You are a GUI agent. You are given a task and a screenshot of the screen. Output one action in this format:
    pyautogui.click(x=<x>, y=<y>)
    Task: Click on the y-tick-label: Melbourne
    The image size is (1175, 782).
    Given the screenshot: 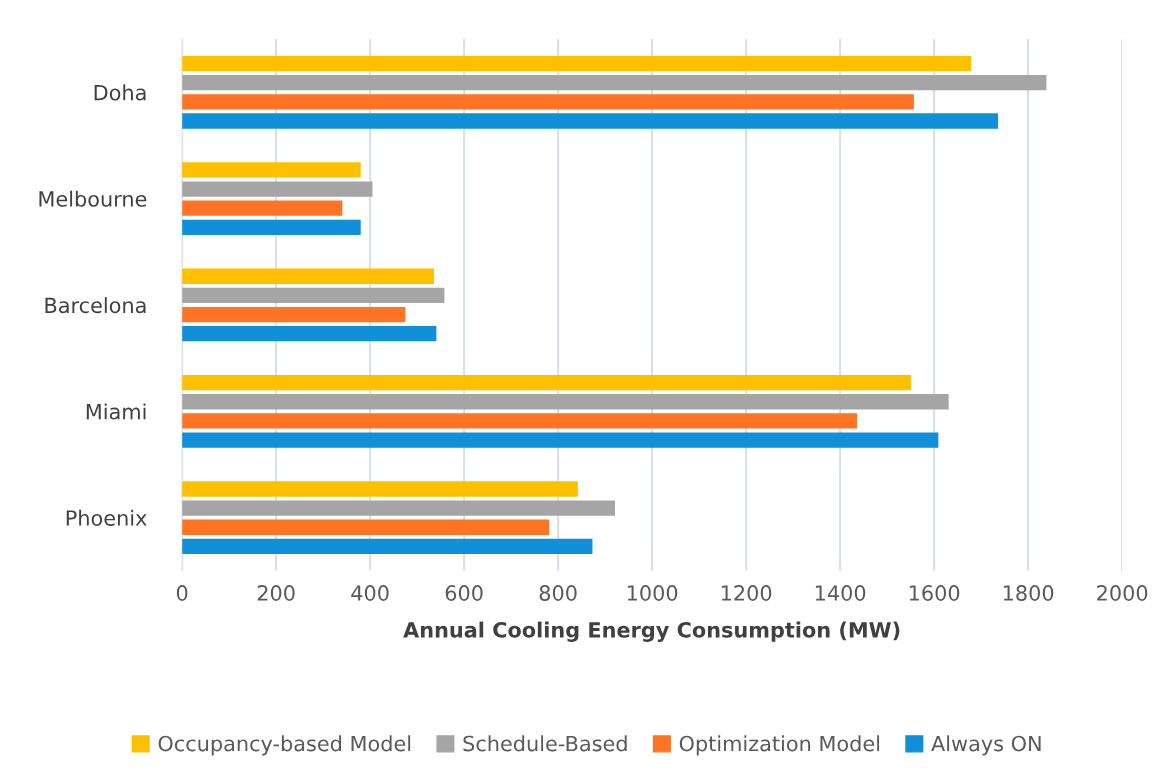 What is the action you would take?
    pyautogui.click(x=93, y=198)
    